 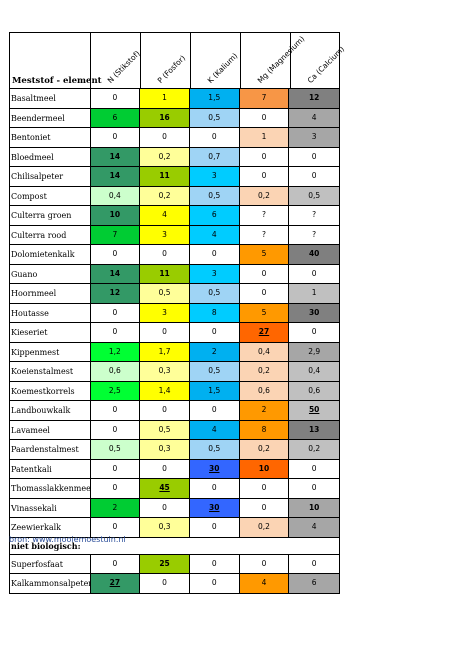 I want to click on fertilizer-name: Patentkali, so click(x=50, y=468).